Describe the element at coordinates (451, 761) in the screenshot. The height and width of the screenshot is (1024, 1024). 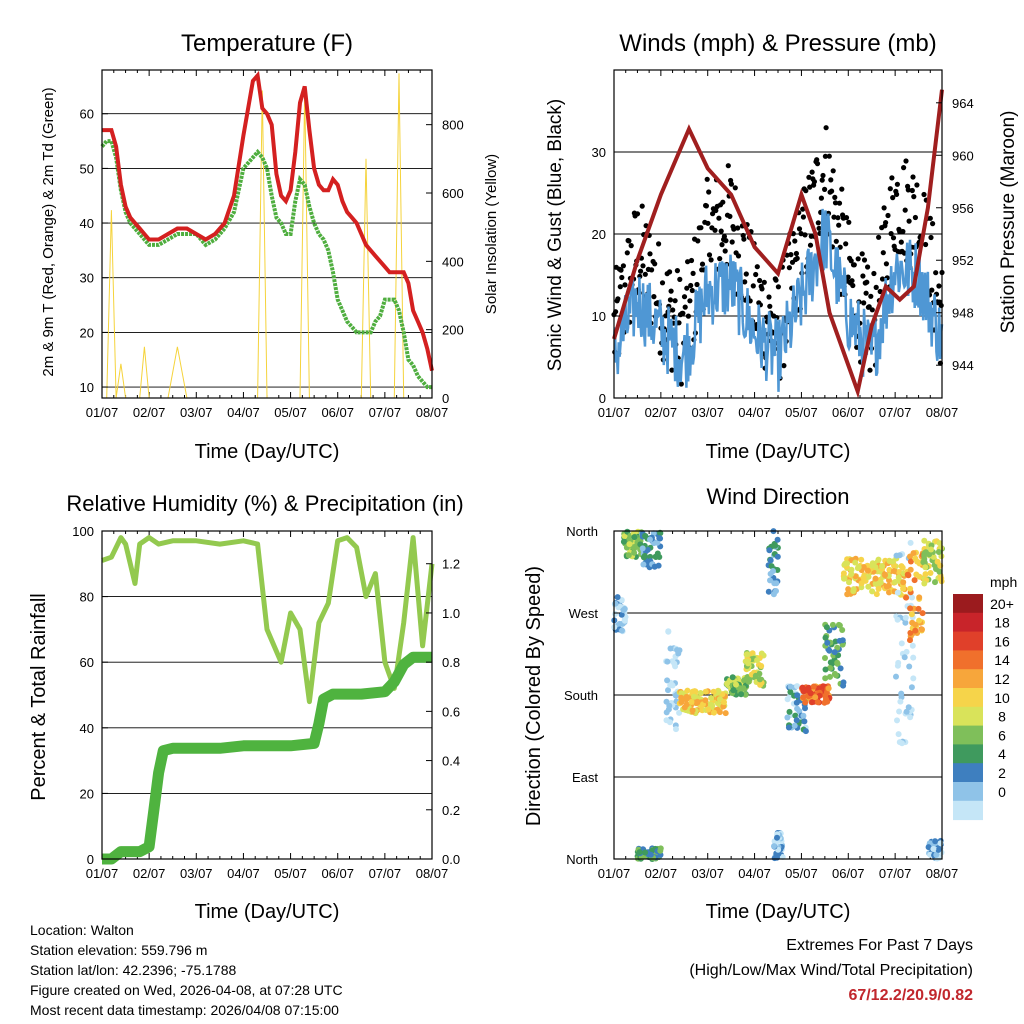
I see `y2-tick-label: 0.4` at that location.